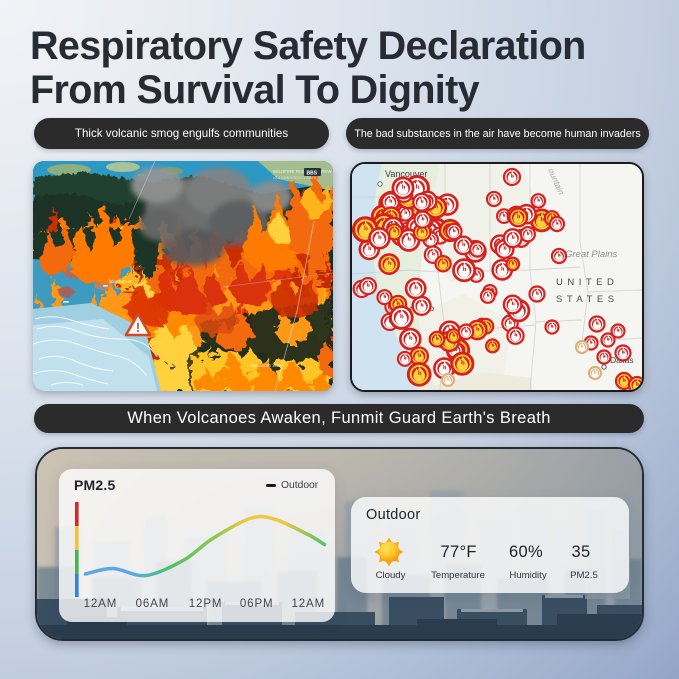 Image resolution: width=679 pixels, height=679 pixels. Describe the element at coordinates (266, 365) in the screenshot. I see `svg-text: evacuation zone` at that location.